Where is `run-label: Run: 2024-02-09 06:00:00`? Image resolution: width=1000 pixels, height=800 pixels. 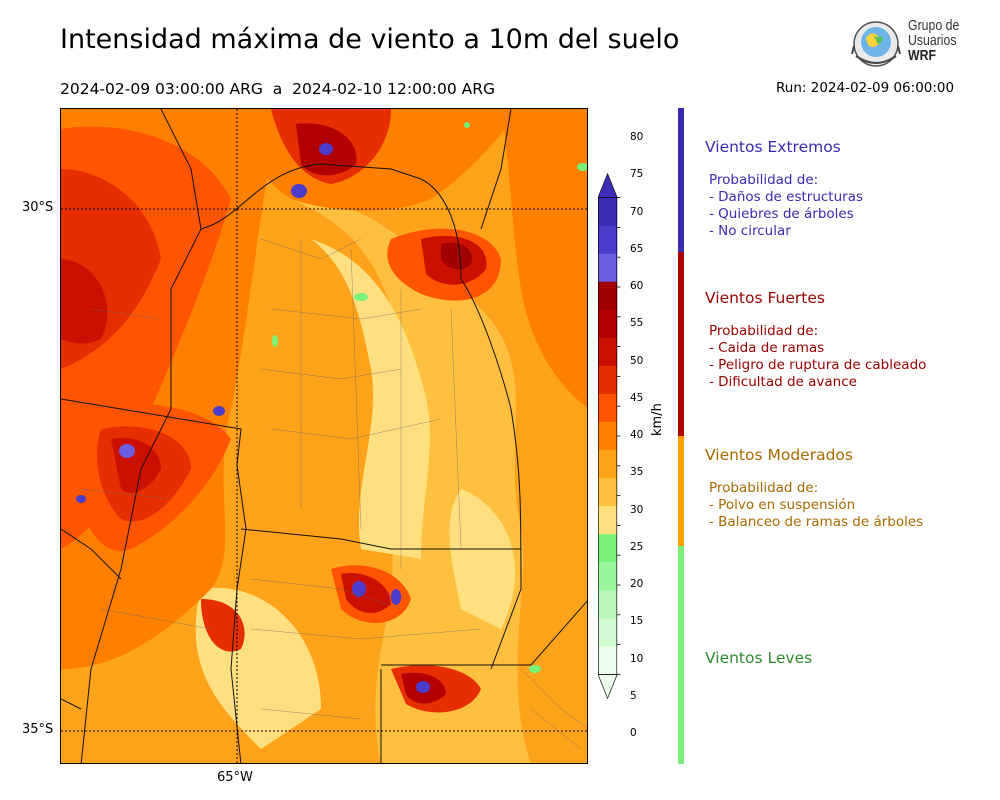
run-label: Run: 2024-02-09 06:00:00 is located at coordinates (865, 88).